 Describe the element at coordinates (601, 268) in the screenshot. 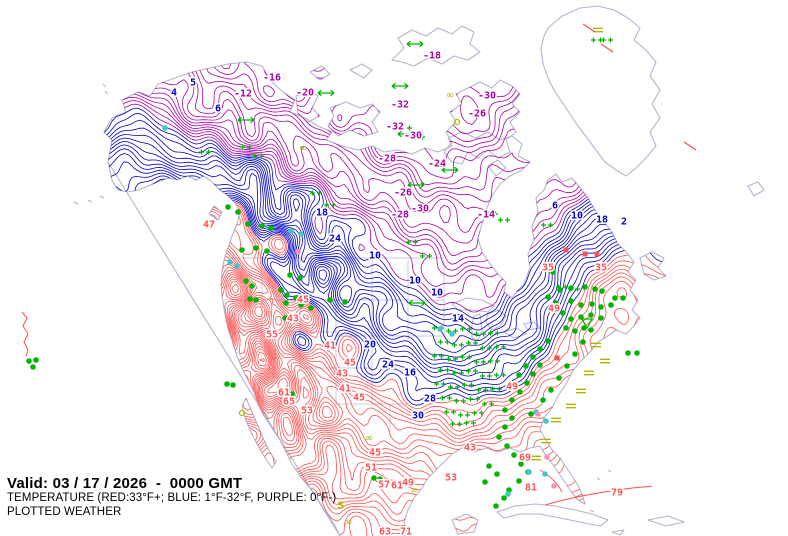

I see `contour-label: 35` at that location.